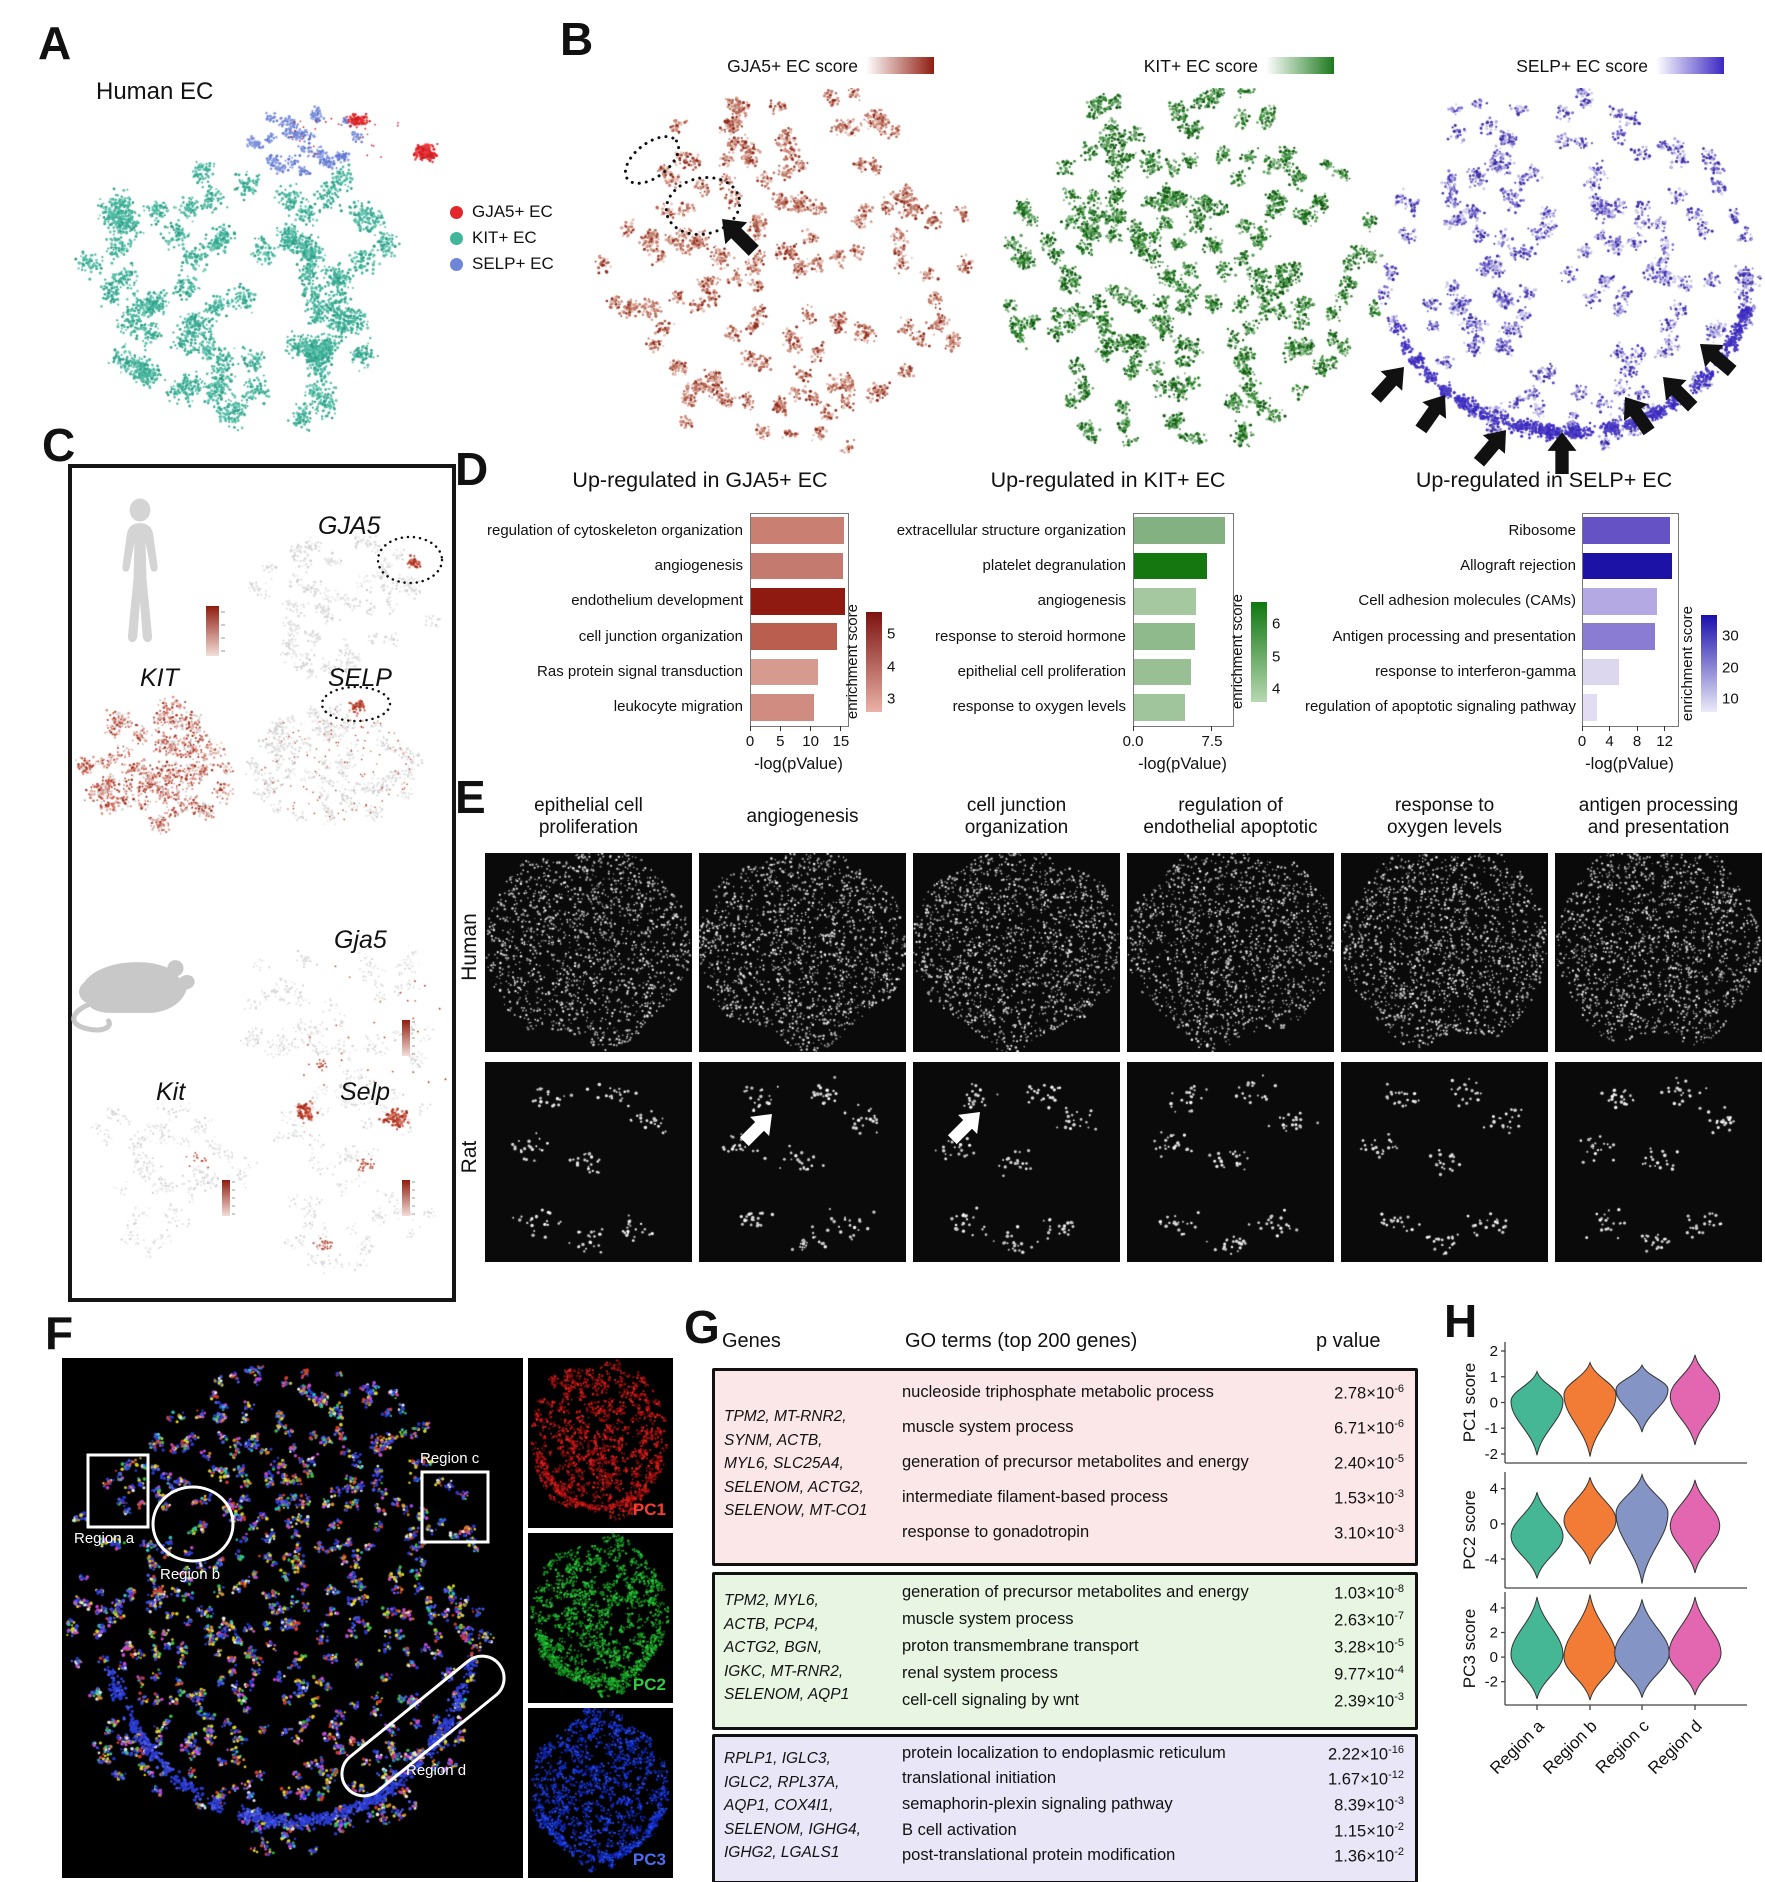 This screenshot has height=1882, width=1765. I want to click on legend-label: KIT+ EC, so click(504, 237).